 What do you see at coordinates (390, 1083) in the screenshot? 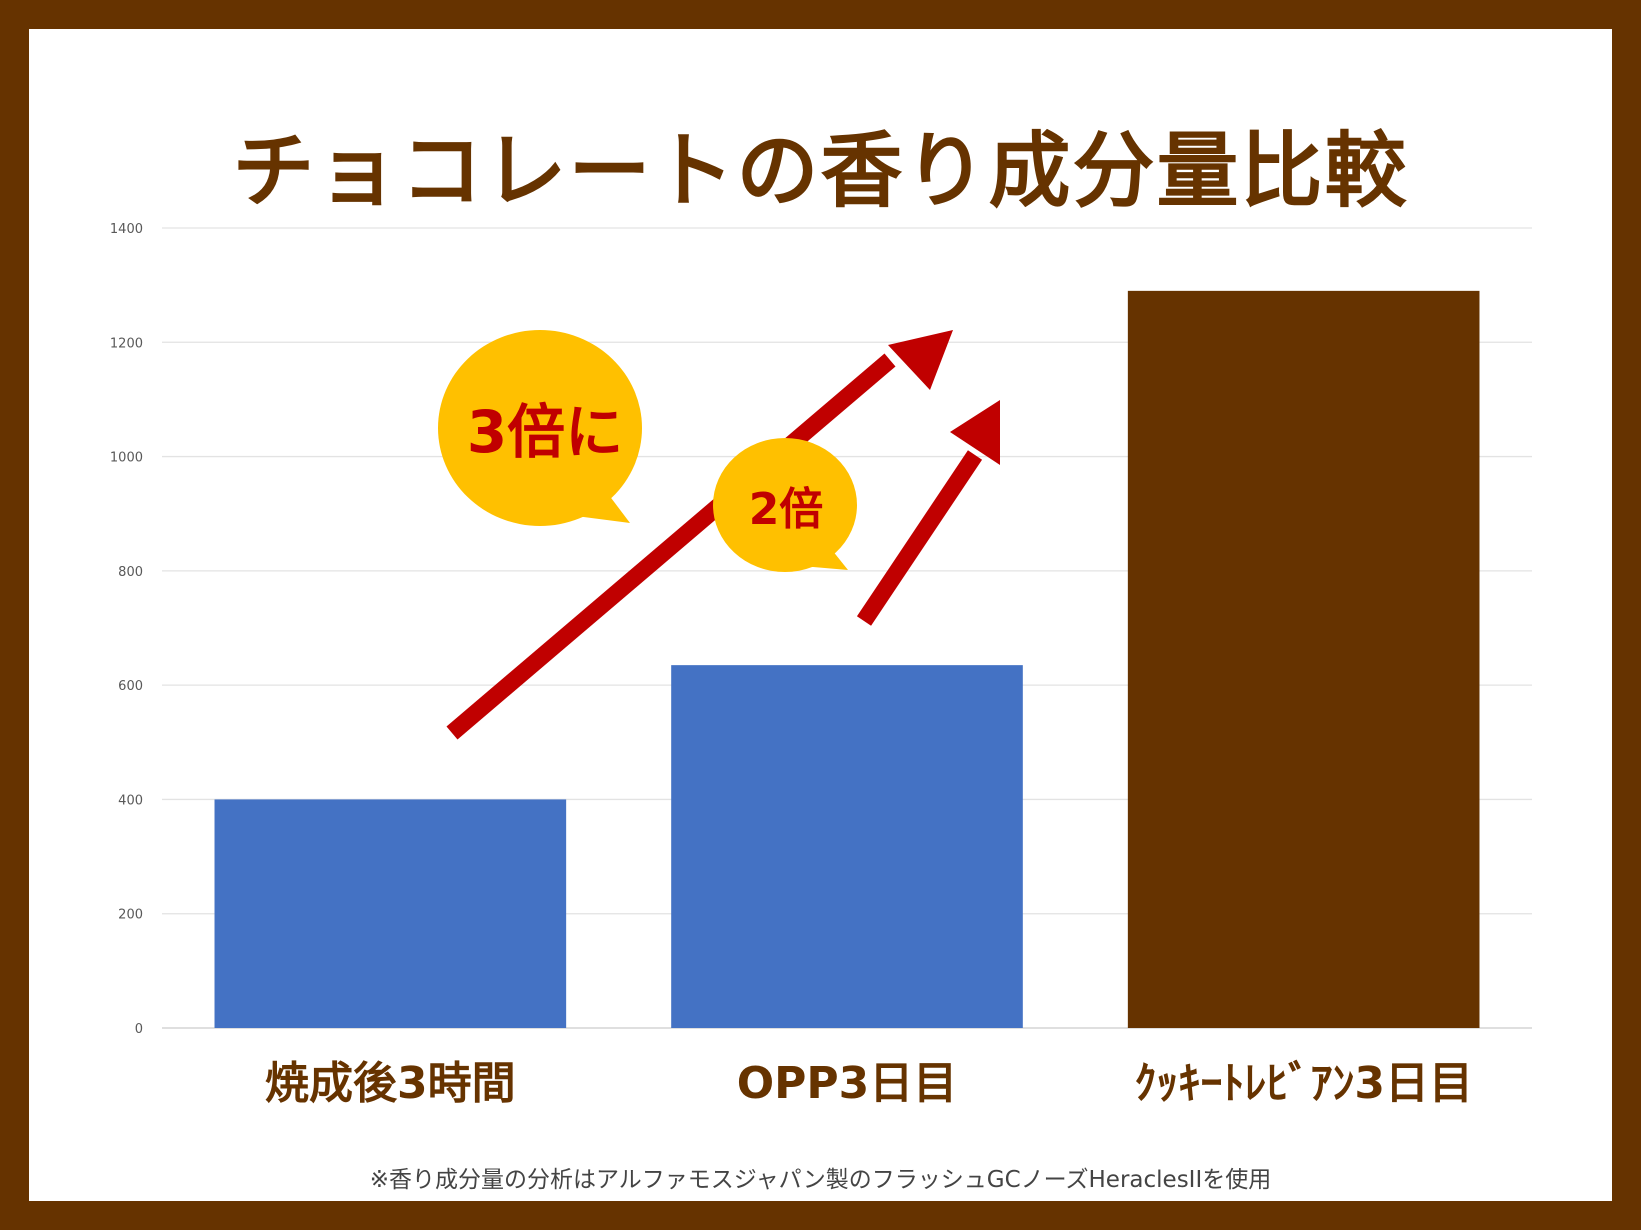
I see `x-category-label: 焼成後3時間` at bounding box center [390, 1083].